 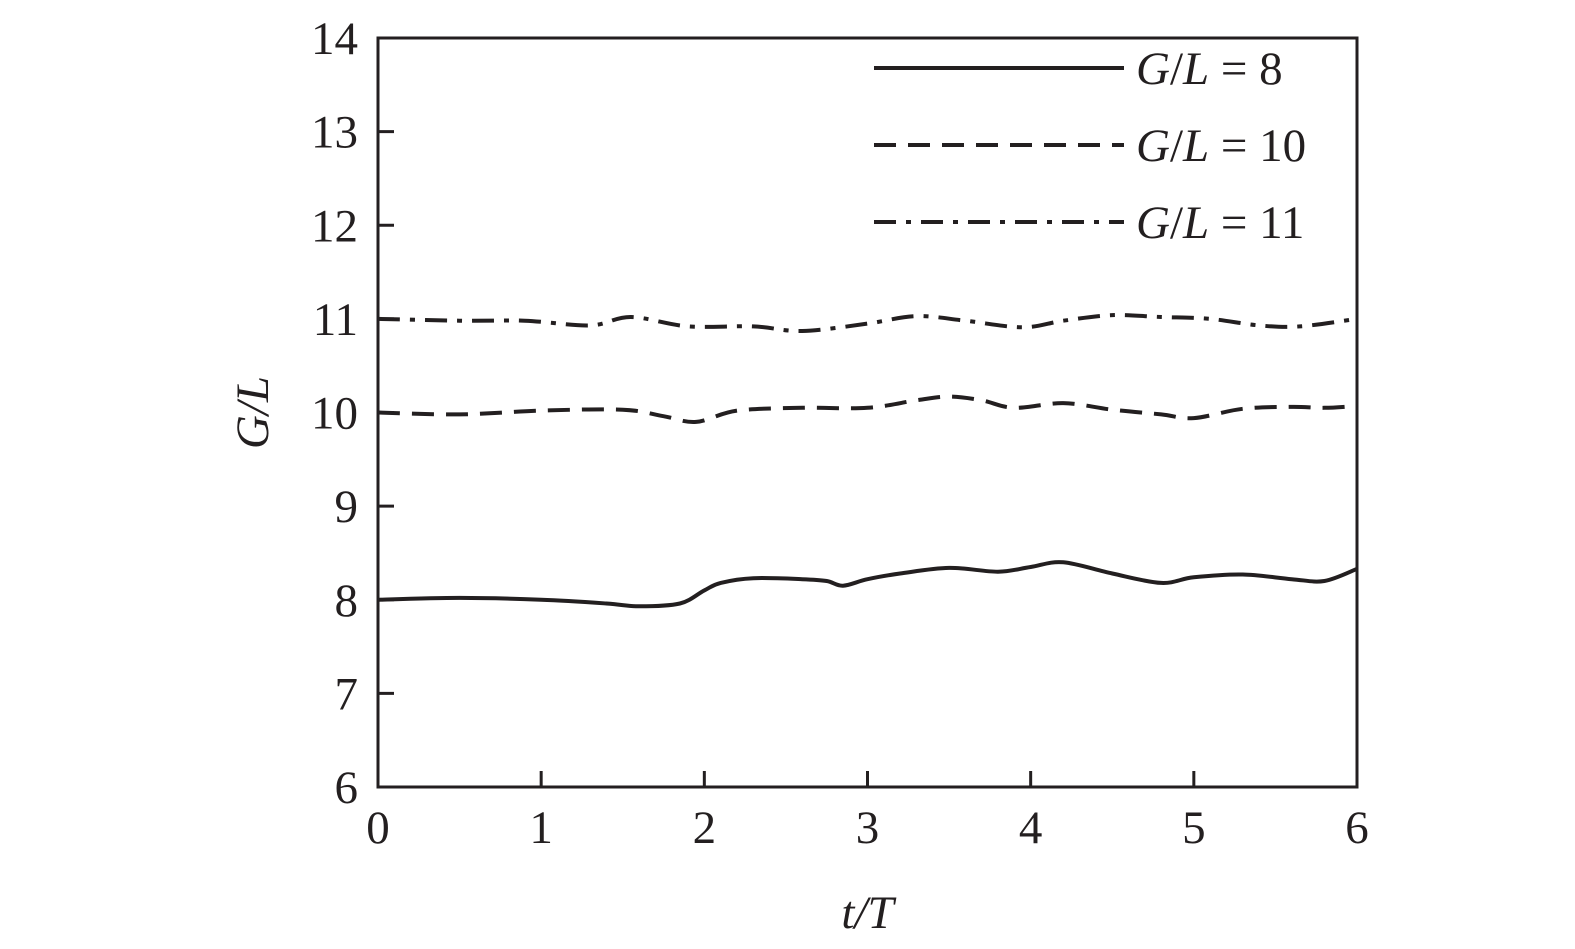 What do you see at coordinates (347, 788) in the screenshot?
I see `y-tick-label-0: 6` at bounding box center [347, 788].